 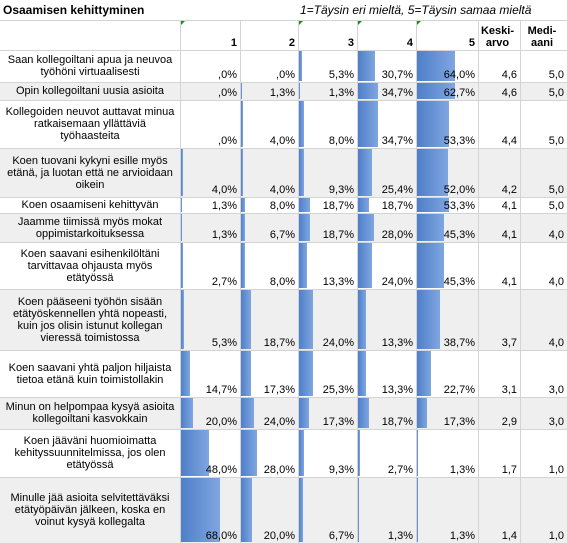 What do you see at coordinates (291, 43) in the screenshot?
I see `column-header: 2` at bounding box center [291, 43].